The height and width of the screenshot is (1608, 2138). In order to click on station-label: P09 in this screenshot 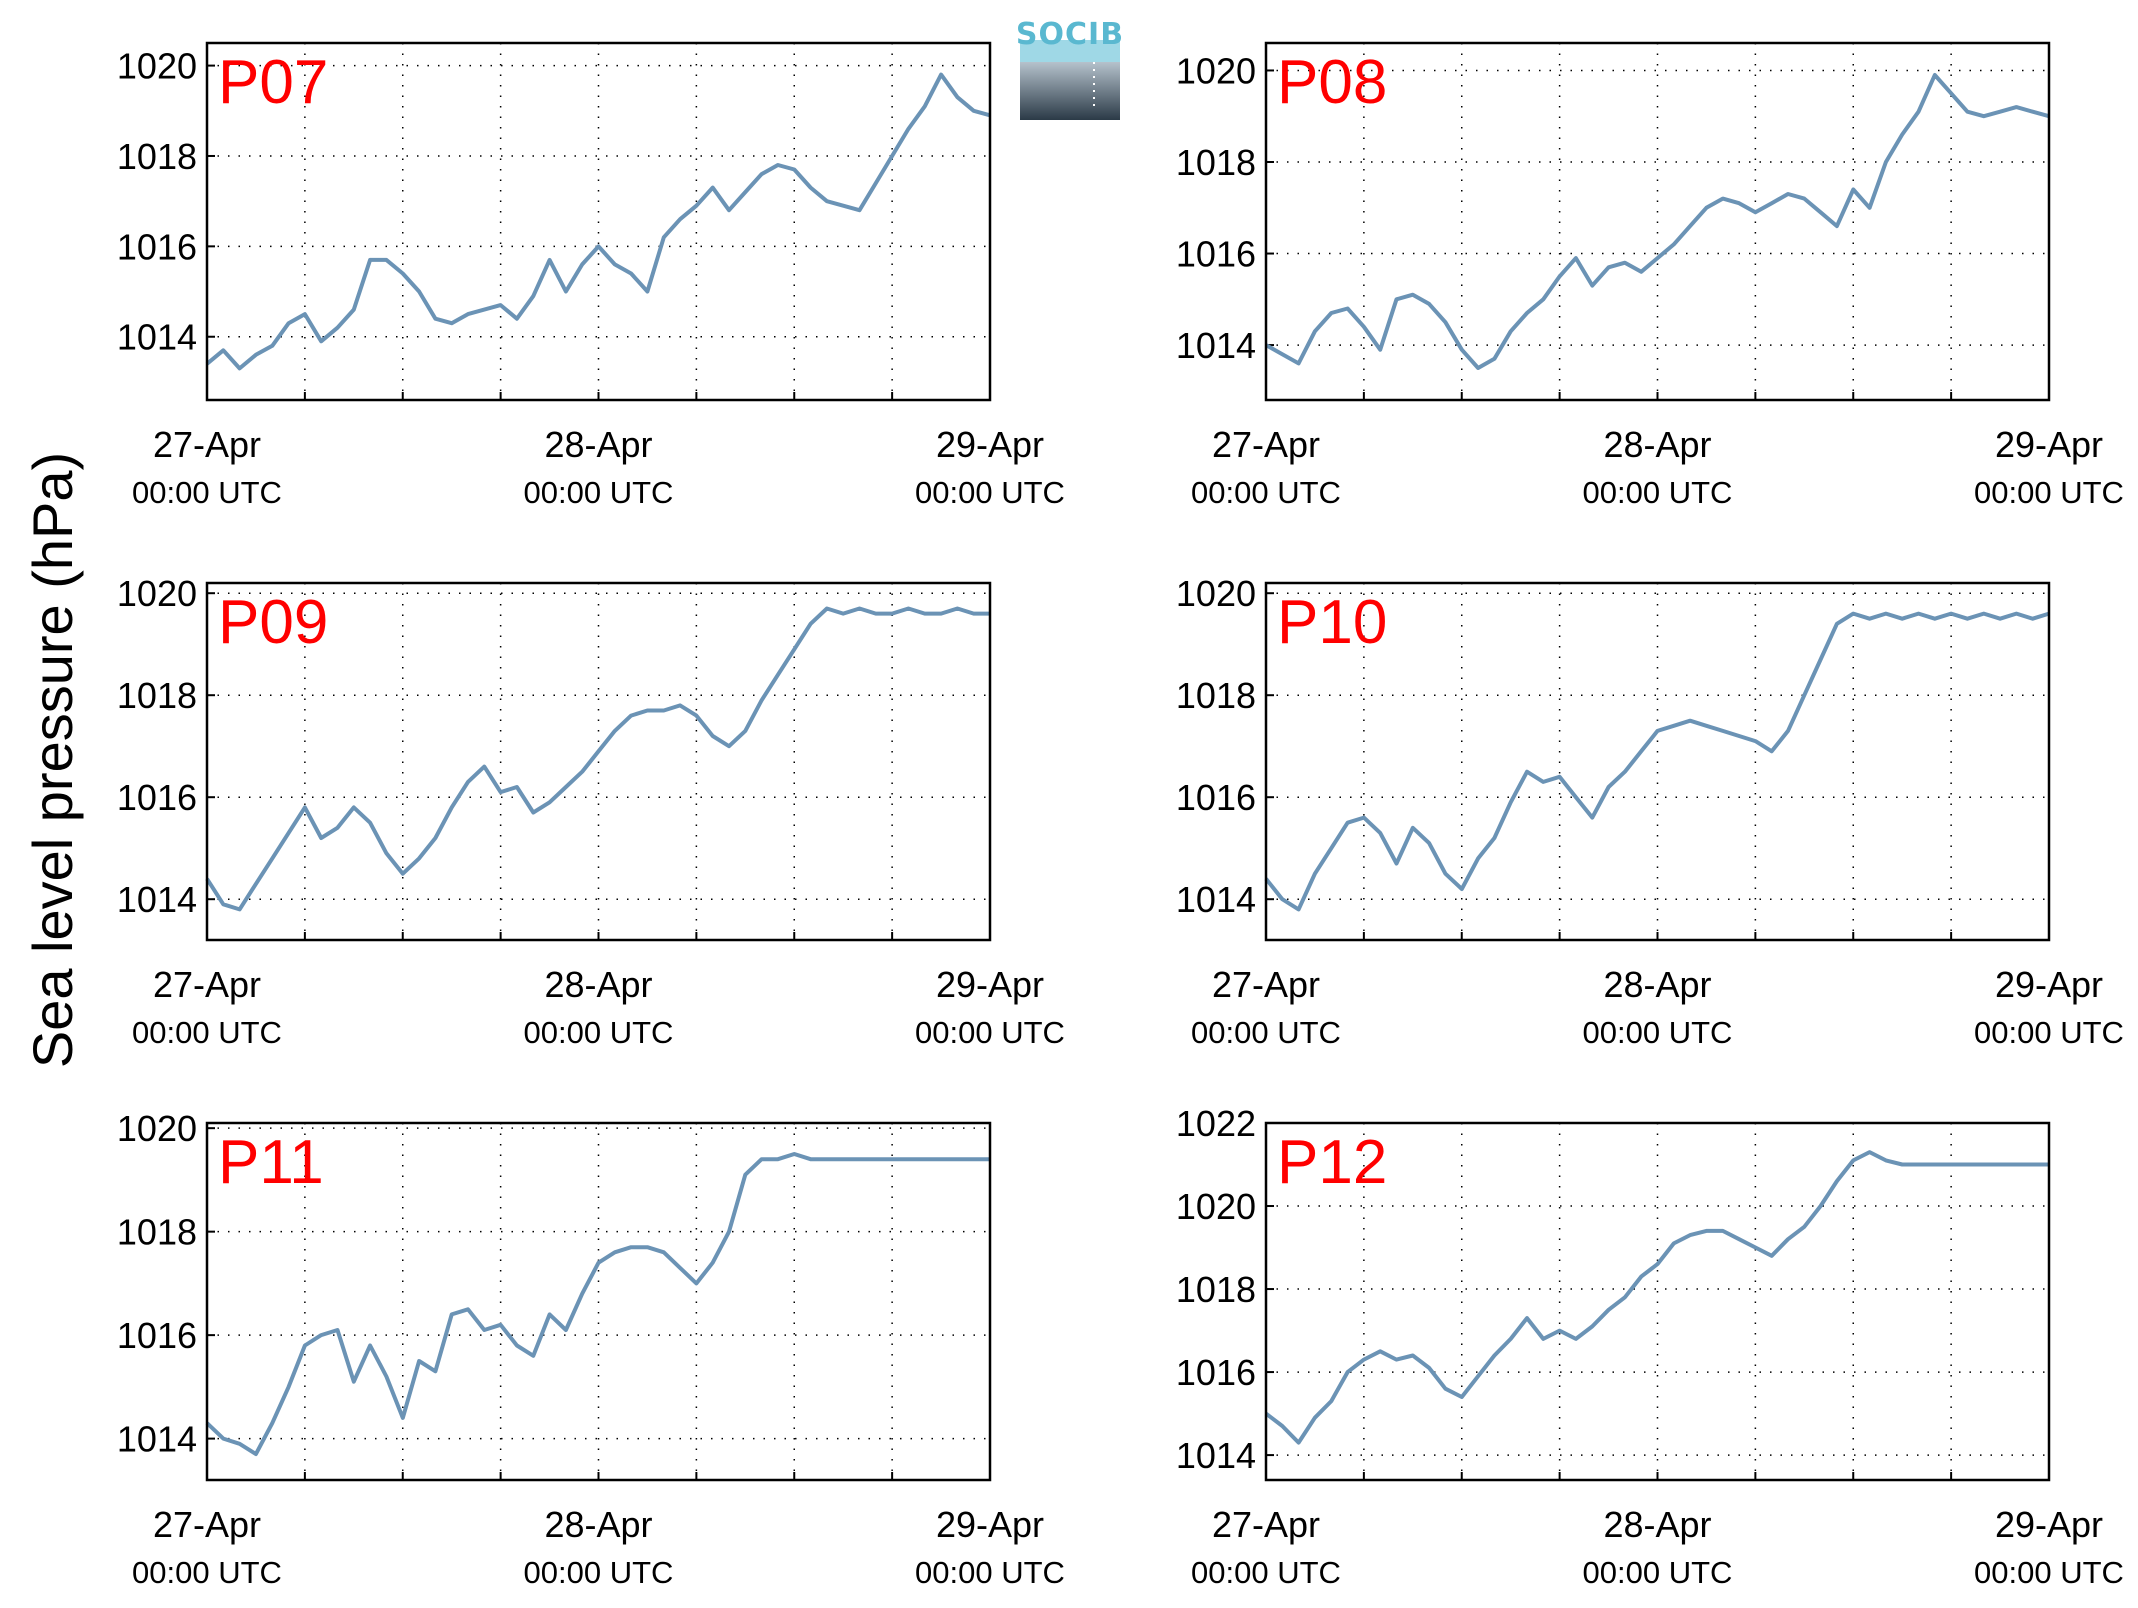, I will do `click(273, 622)`.